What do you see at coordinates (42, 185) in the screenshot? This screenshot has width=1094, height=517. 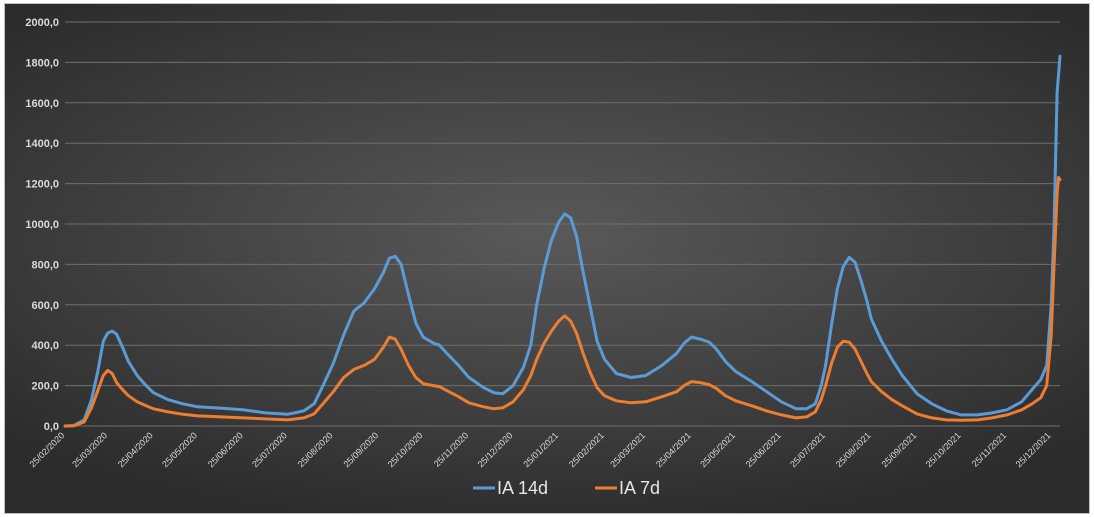 I see `y-tick-label: 1200,0` at bounding box center [42, 185].